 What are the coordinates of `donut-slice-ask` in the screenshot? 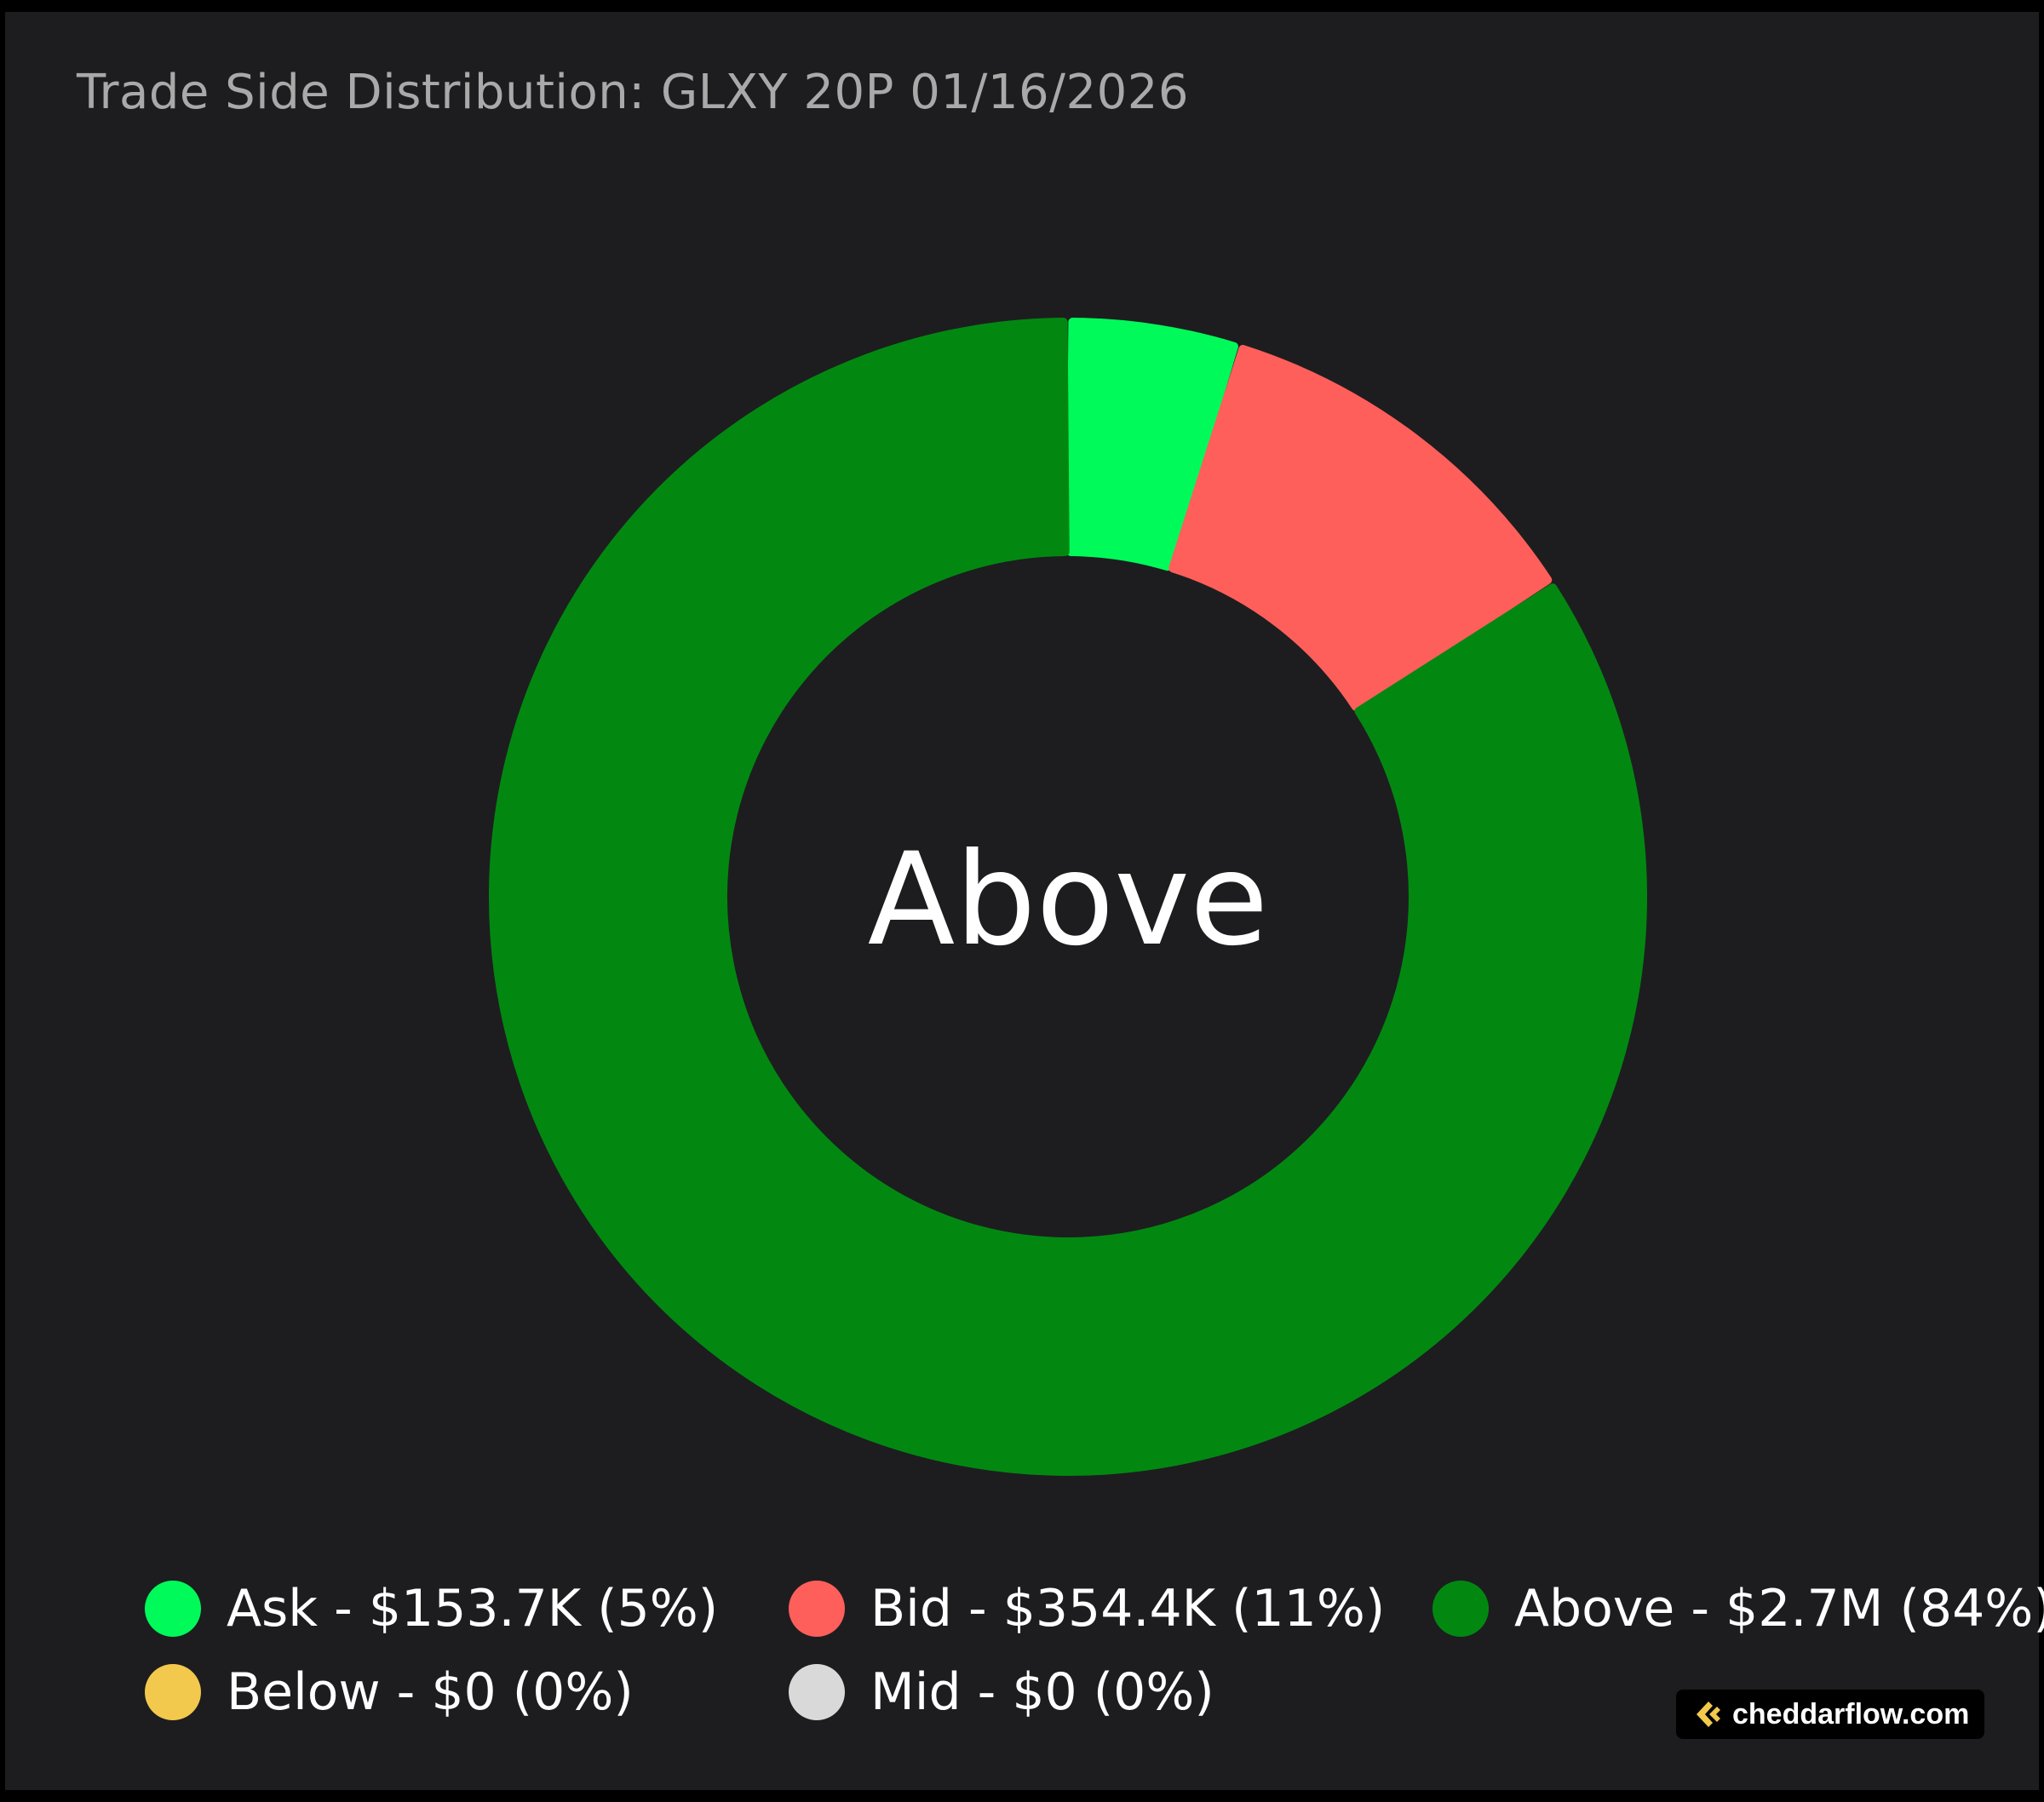 It's located at (1152, 444).